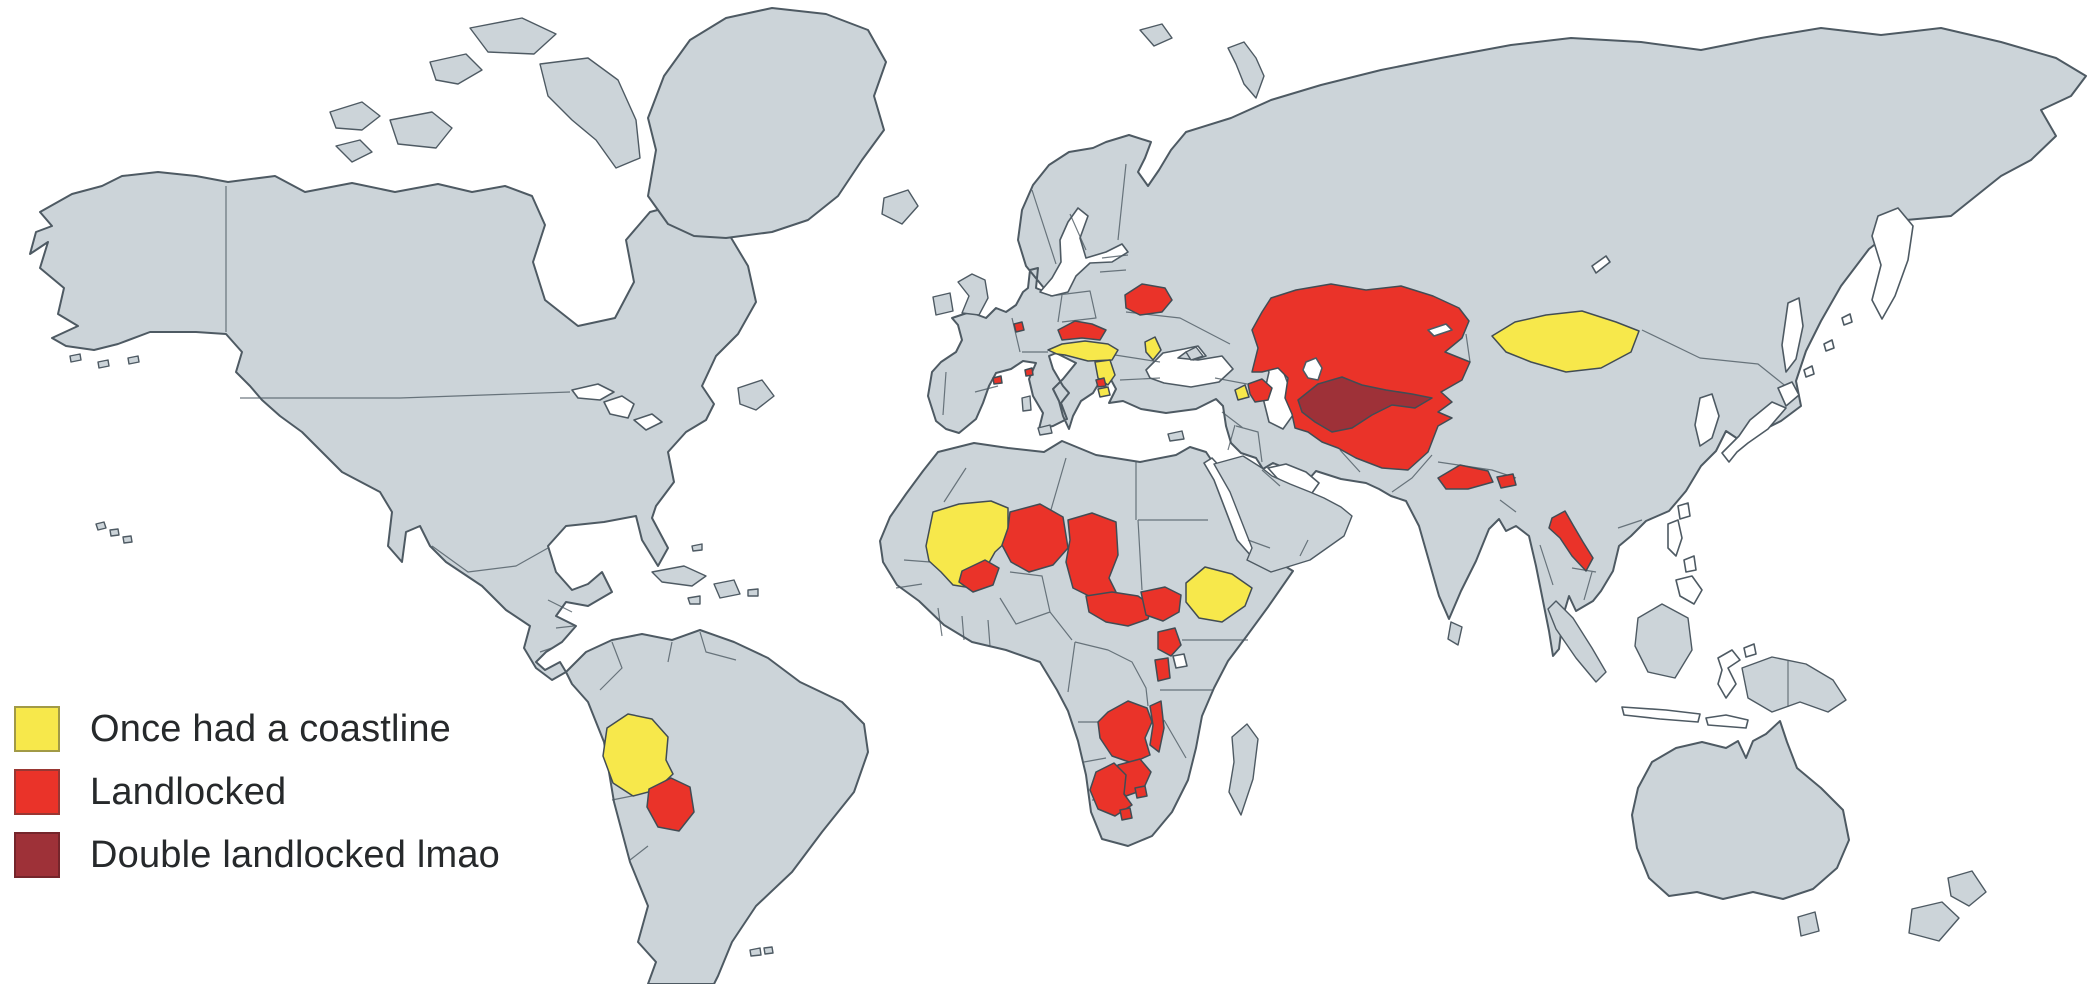 Image resolution: width=2100 pixels, height=984 pixels. What do you see at coordinates (1685, 562) in the screenshot?
I see `island-philippines` at bounding box center [1685, 562].